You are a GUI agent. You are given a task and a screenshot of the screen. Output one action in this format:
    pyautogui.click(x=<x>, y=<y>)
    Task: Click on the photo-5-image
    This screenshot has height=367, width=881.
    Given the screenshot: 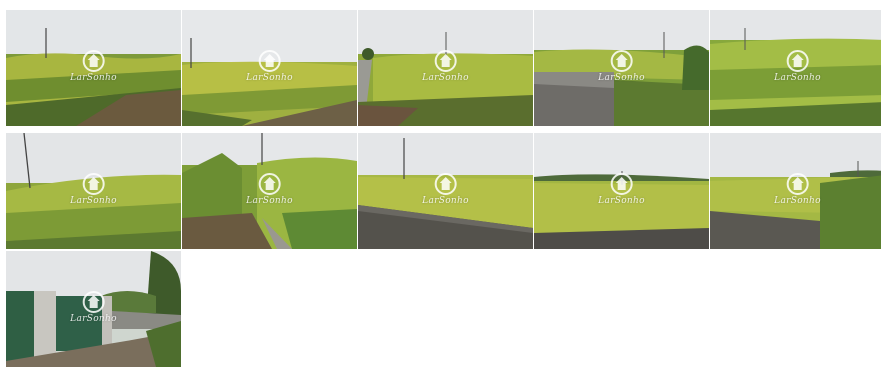 What is the action you would take?
    pyautogui.click(x=795, y=68)
    